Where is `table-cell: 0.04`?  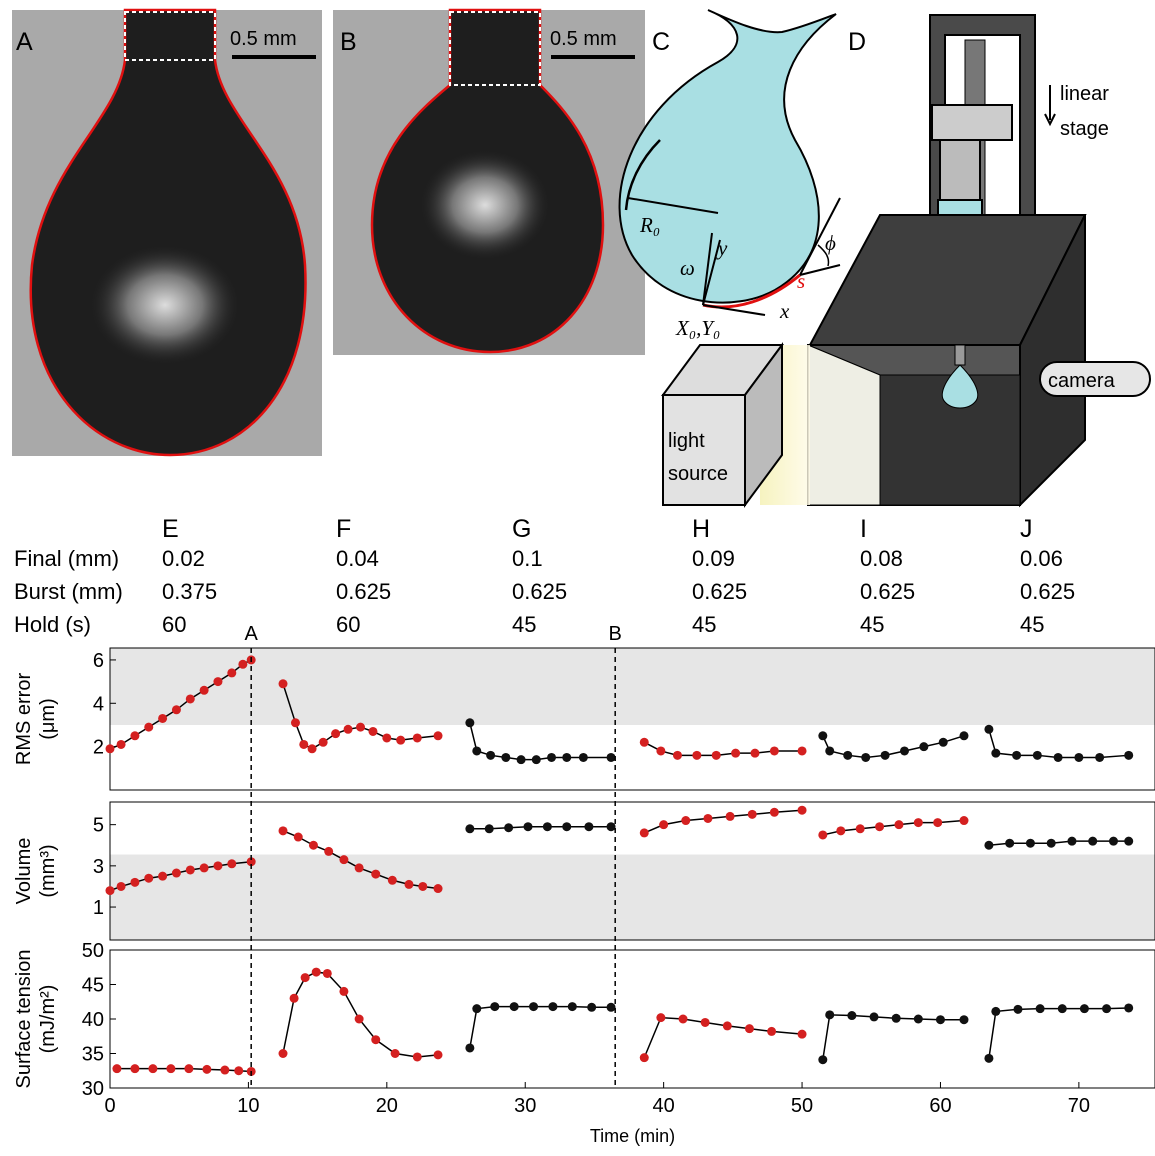
table-cell: 0.04 is located at coordinates (357, 558).